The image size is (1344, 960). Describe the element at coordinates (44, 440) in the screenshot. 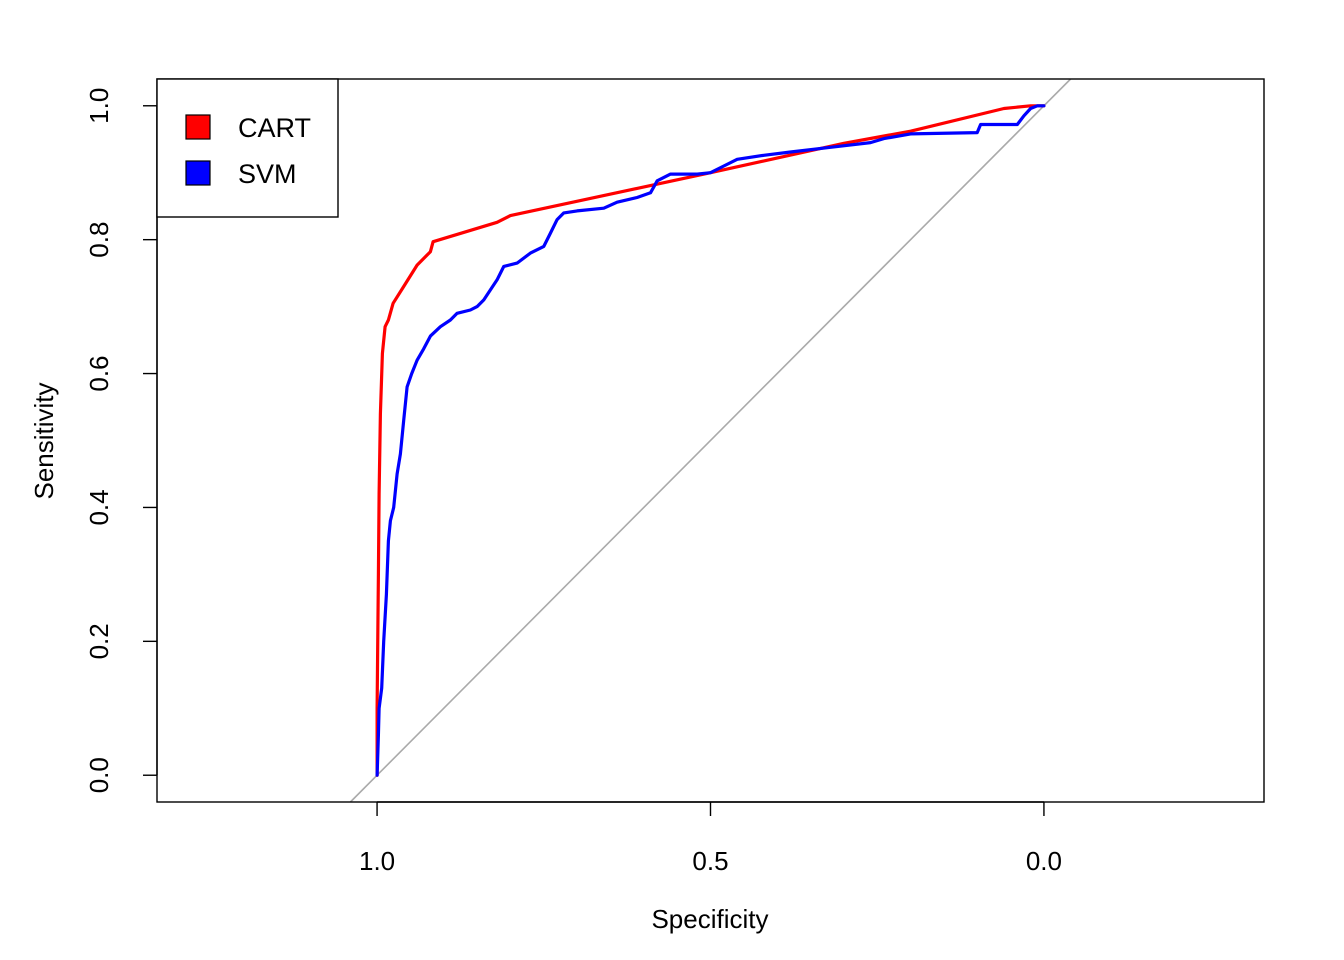

I see `y-axis-title: Sensitivity` at that location.